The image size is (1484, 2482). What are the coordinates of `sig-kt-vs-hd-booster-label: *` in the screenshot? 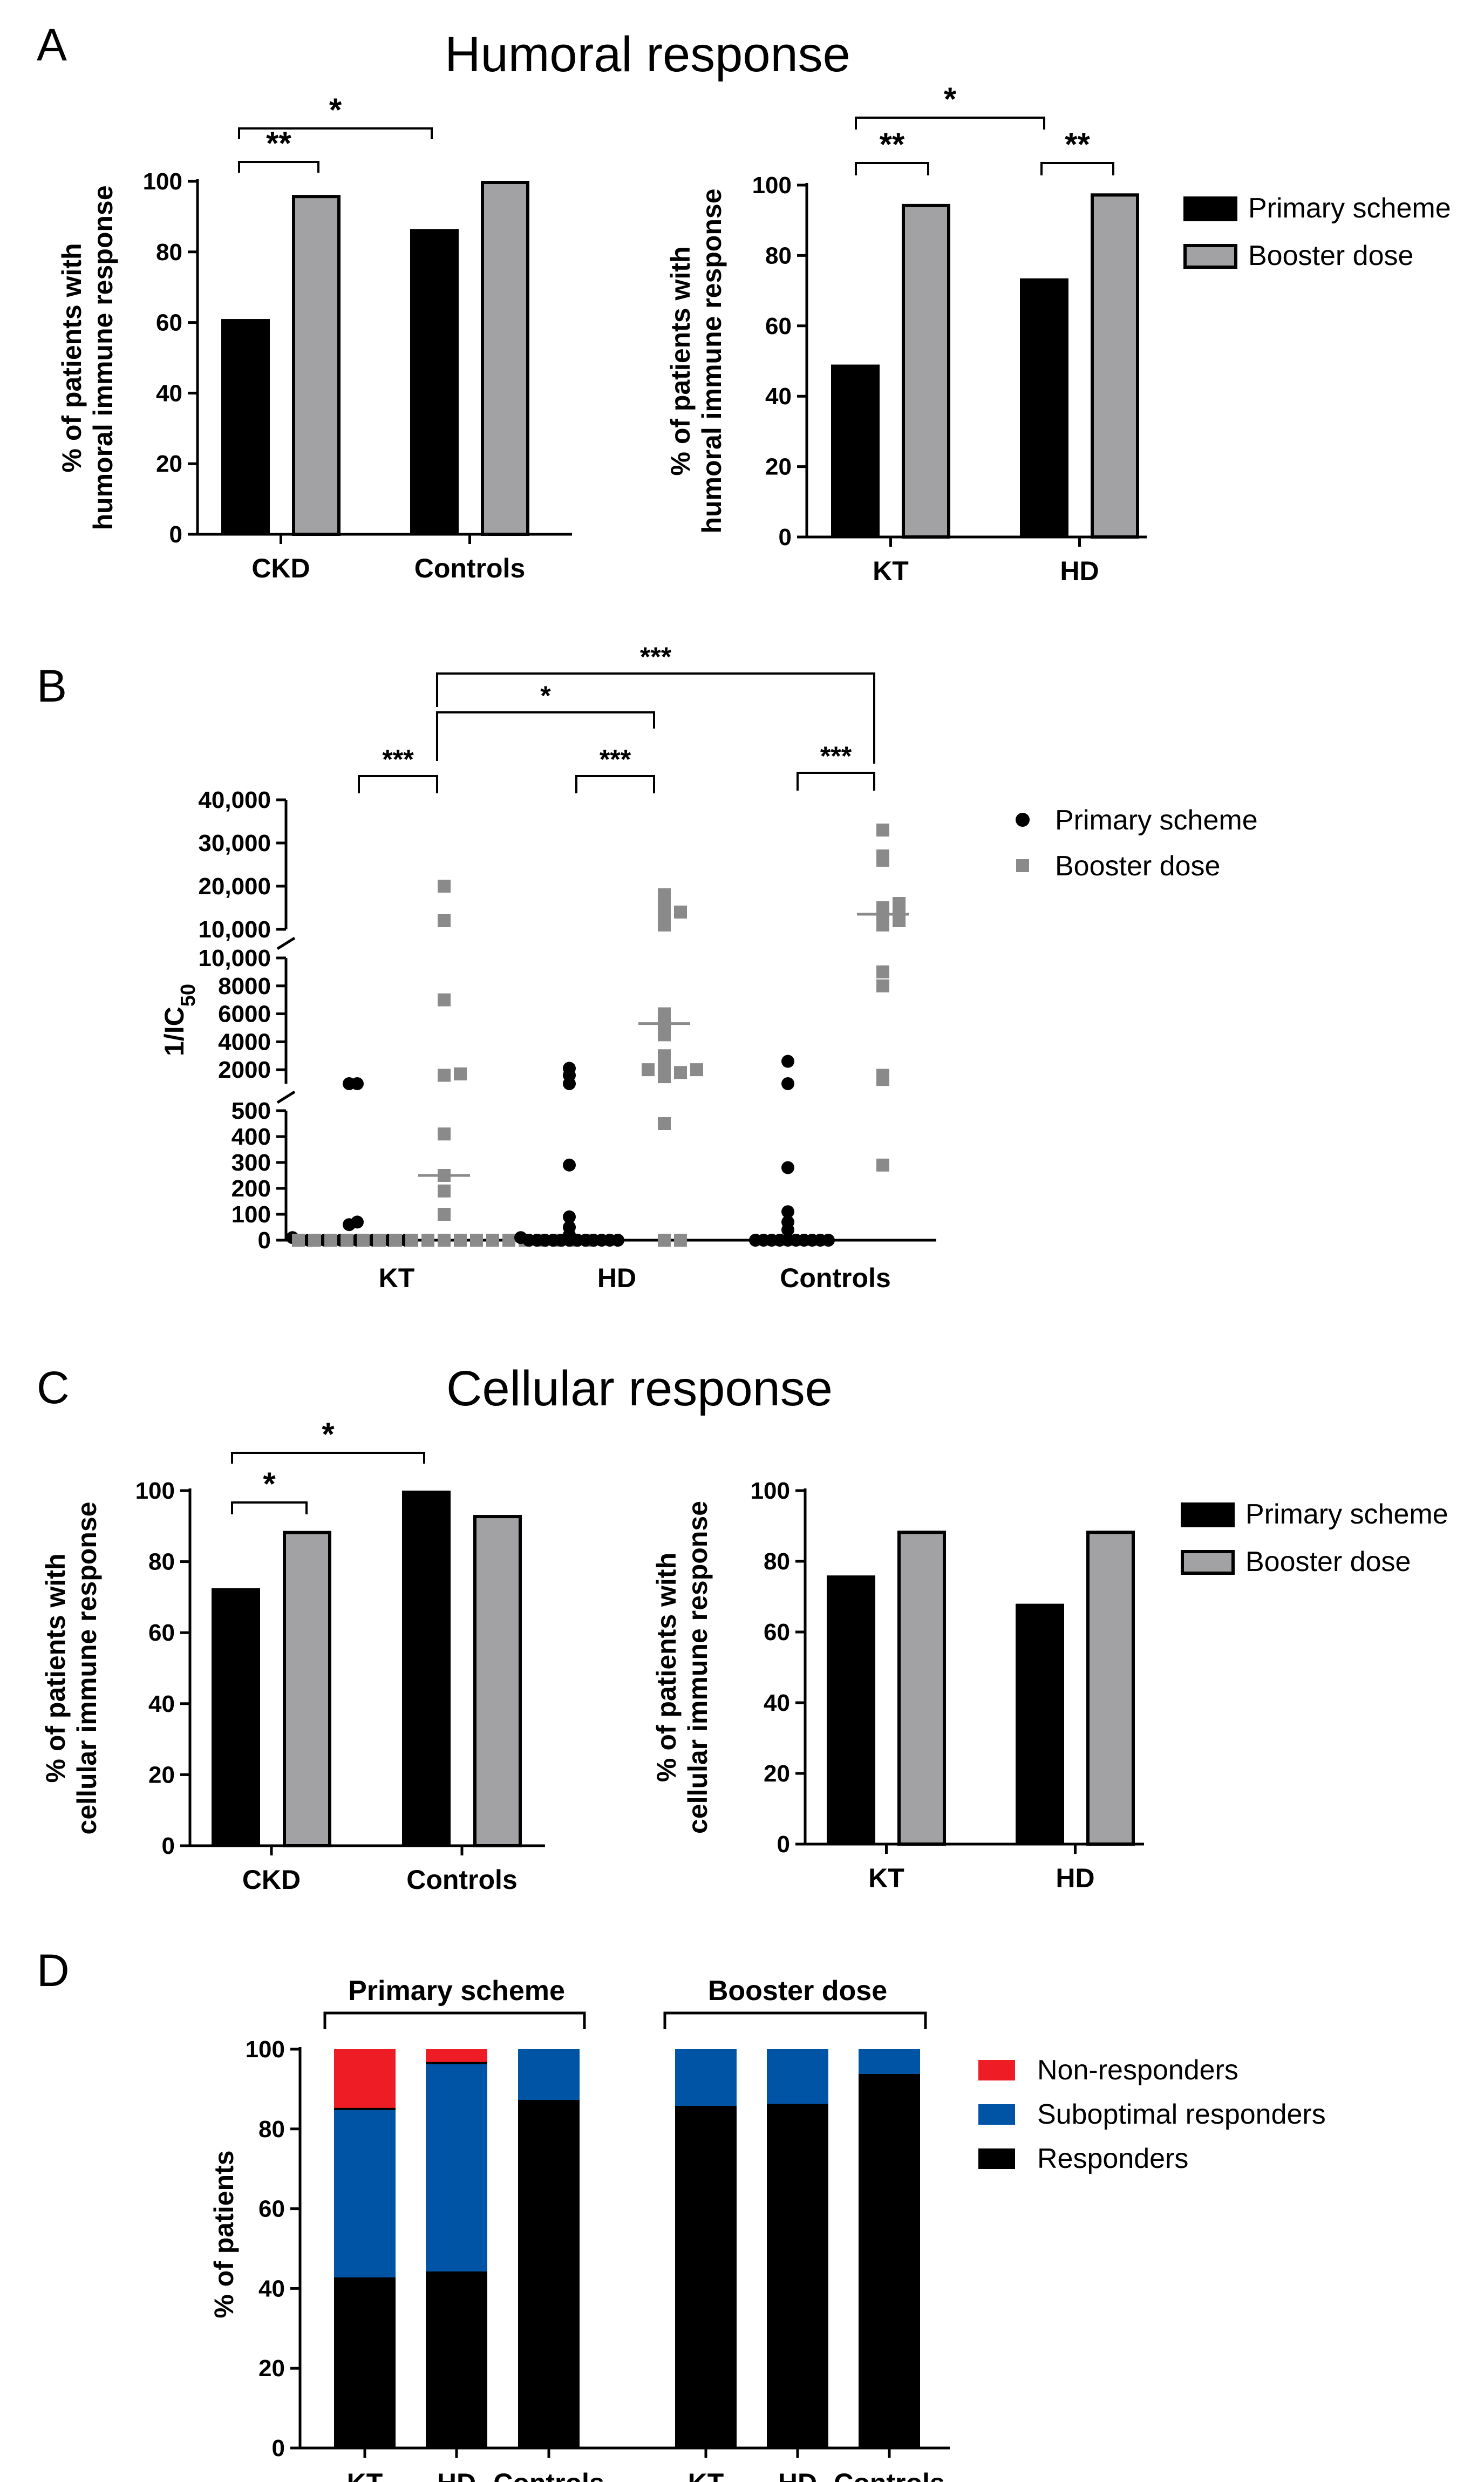 It's located at (545, 696).